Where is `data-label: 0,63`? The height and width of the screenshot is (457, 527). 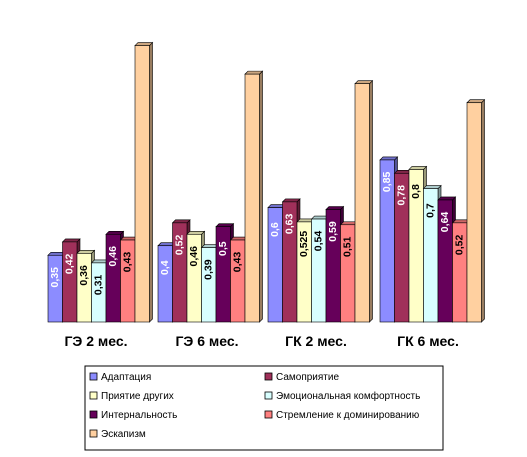
data-label: 0,63 is located at coordinates (290, 224).